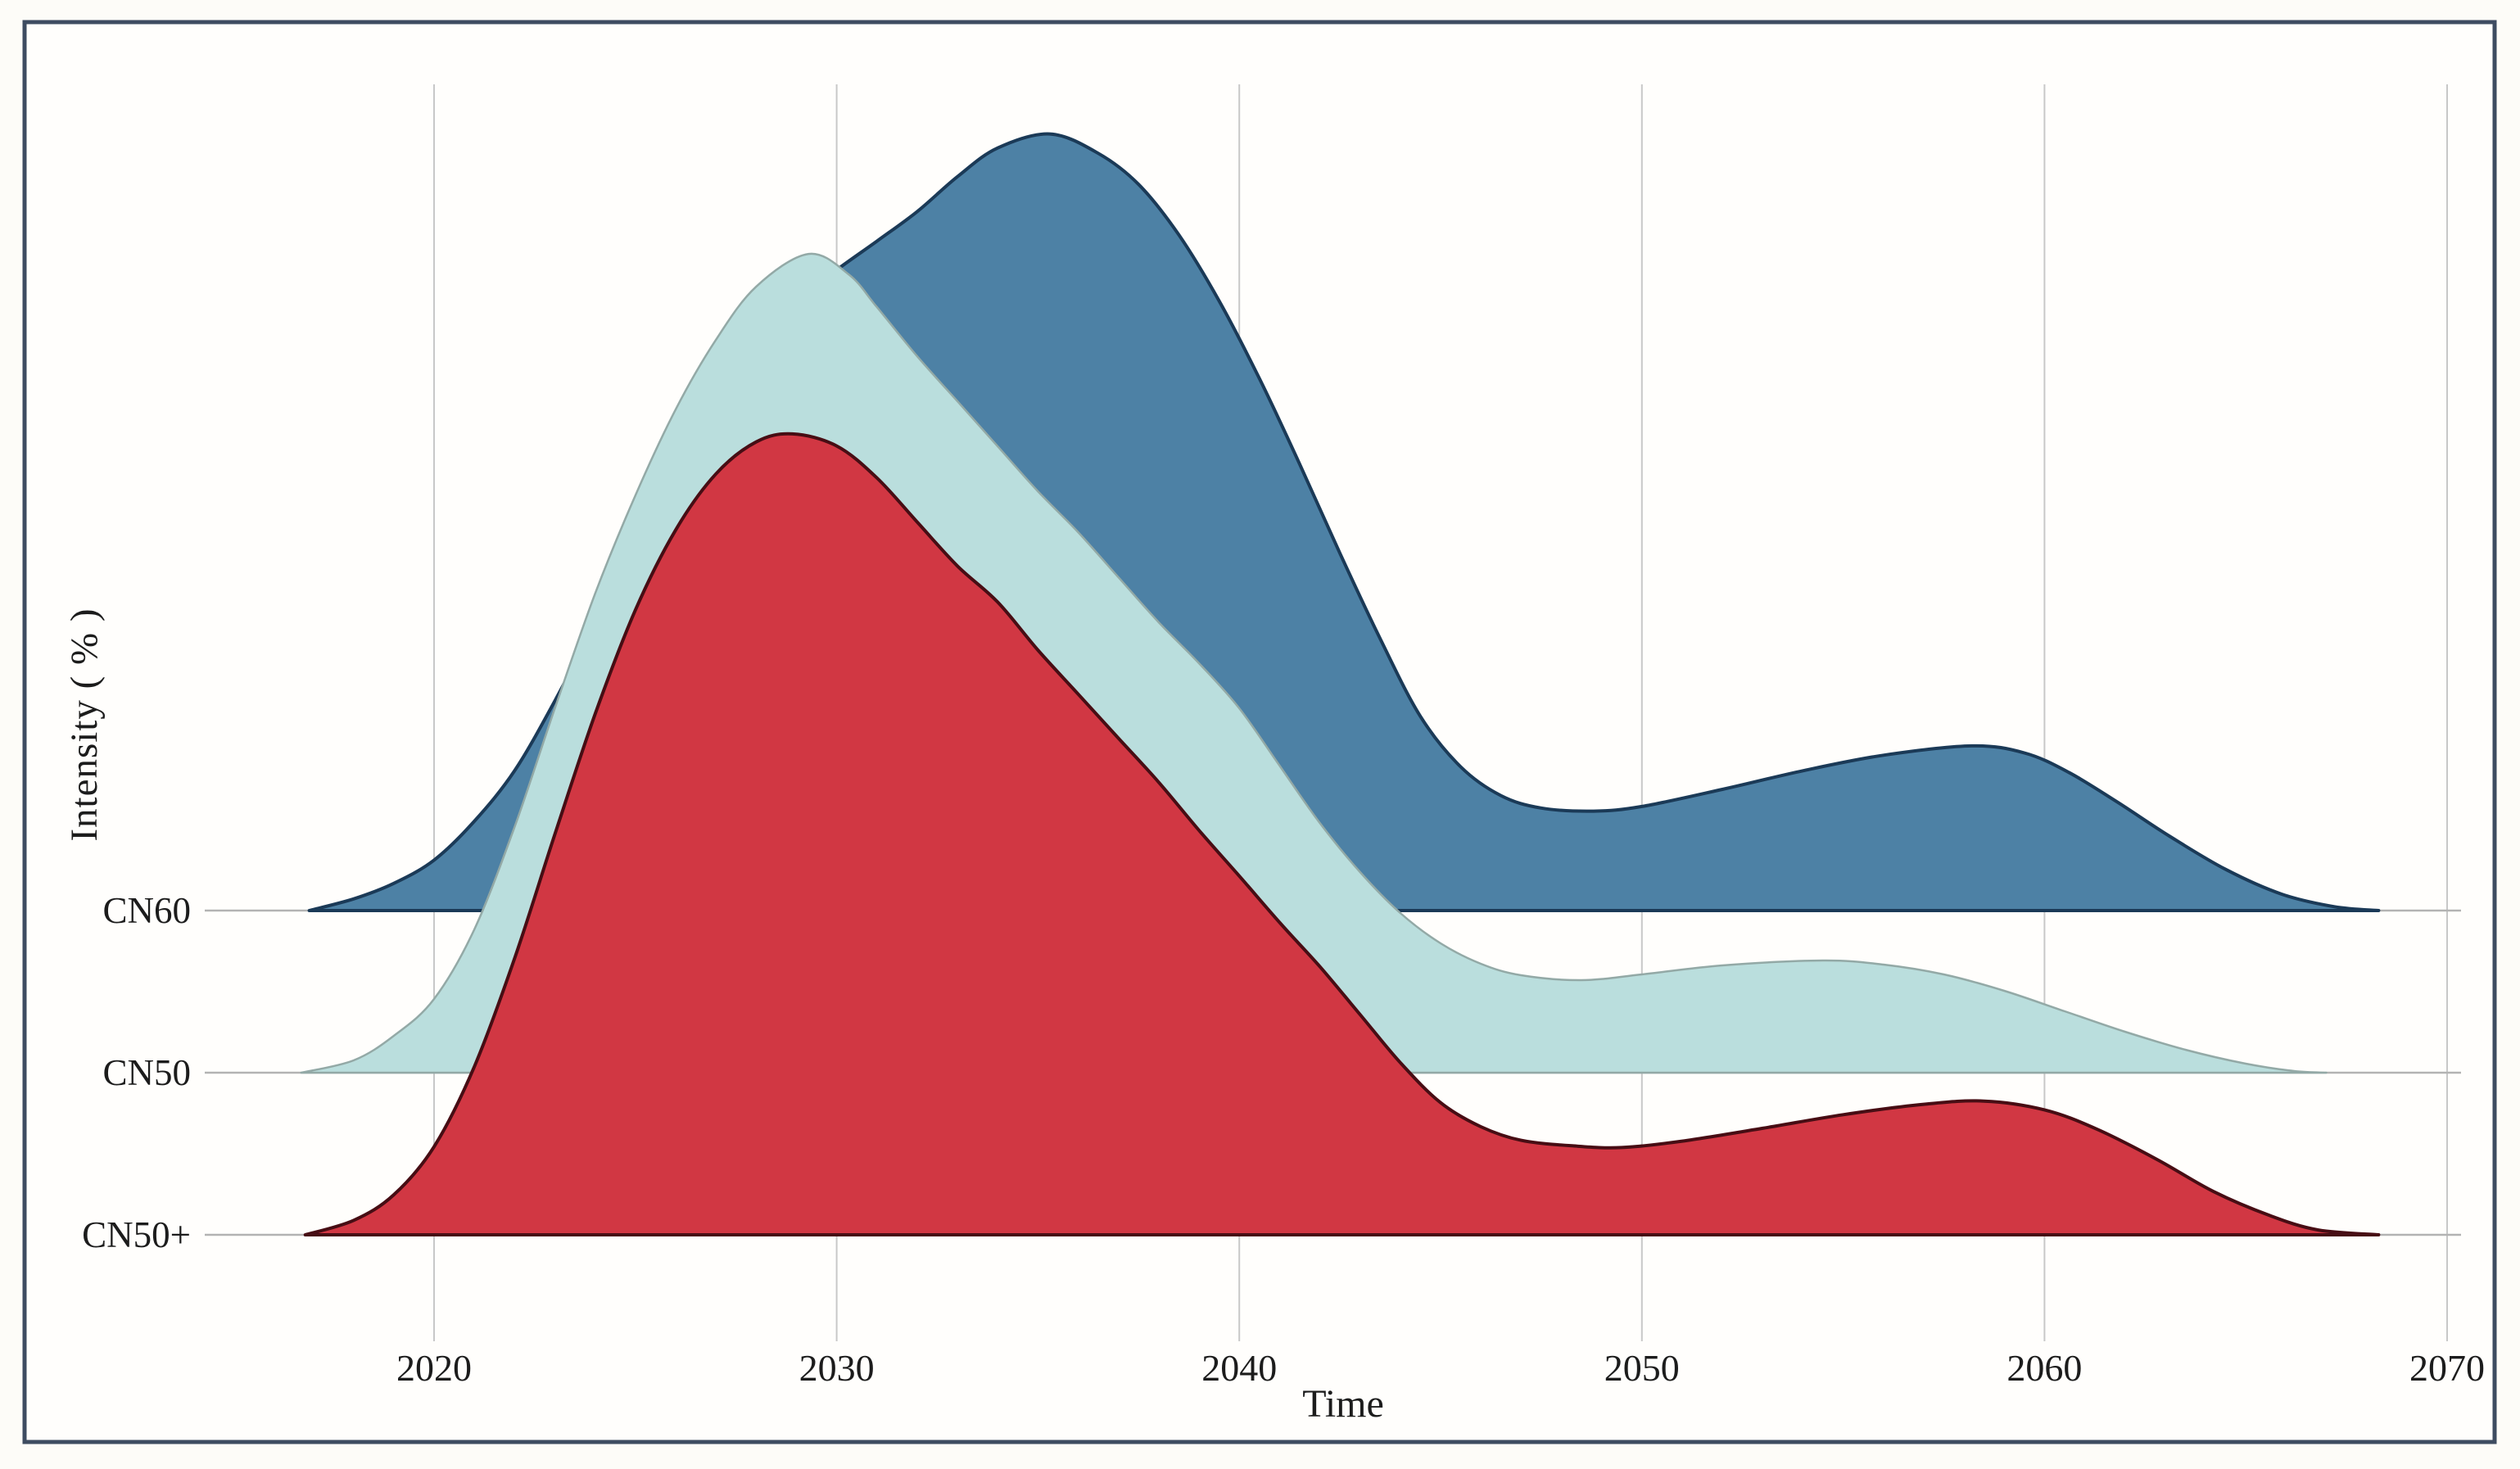 The image size is (2520, 1469). Describe the element at coordinates (146, 910) in the screenshot. I see `row-label-CN60: CN60` at that location.